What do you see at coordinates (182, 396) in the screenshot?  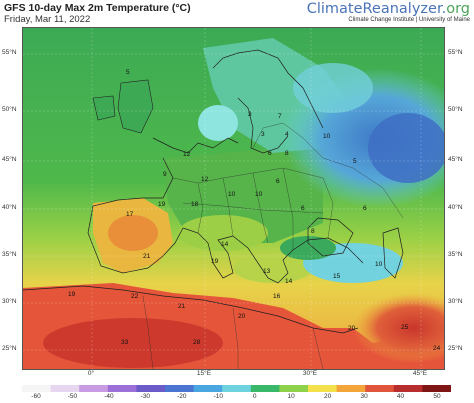 I see `color-scale-tick: -20` at bounding box center [182, 396].